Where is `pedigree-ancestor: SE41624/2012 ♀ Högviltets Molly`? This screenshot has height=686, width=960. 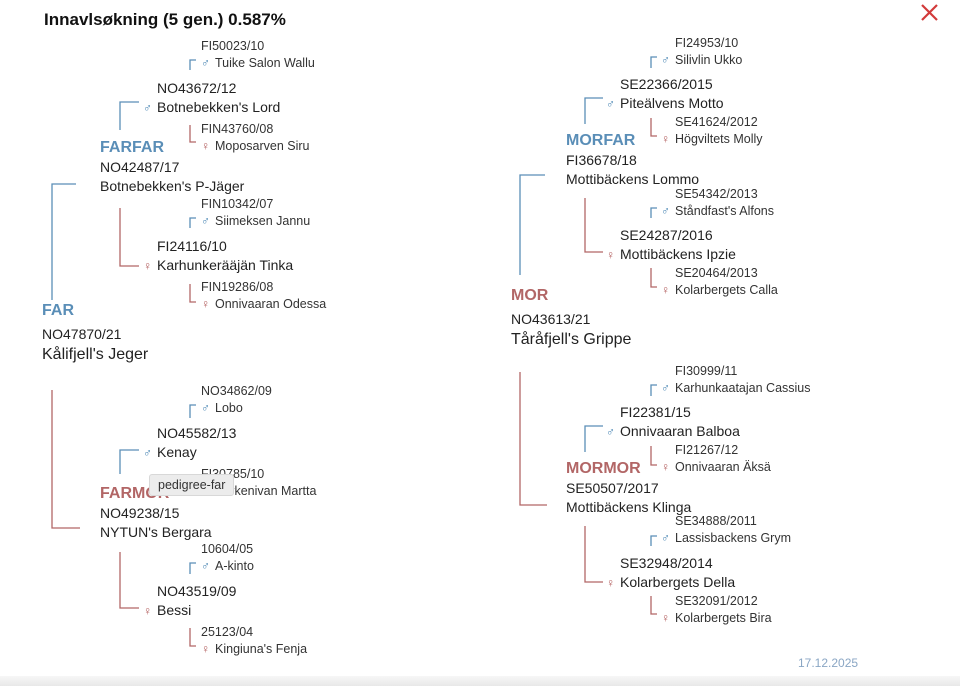
pedigree-ancestor: SE41624/2012 ♀ Högviltets Molly is located at coordinates (712, 131).